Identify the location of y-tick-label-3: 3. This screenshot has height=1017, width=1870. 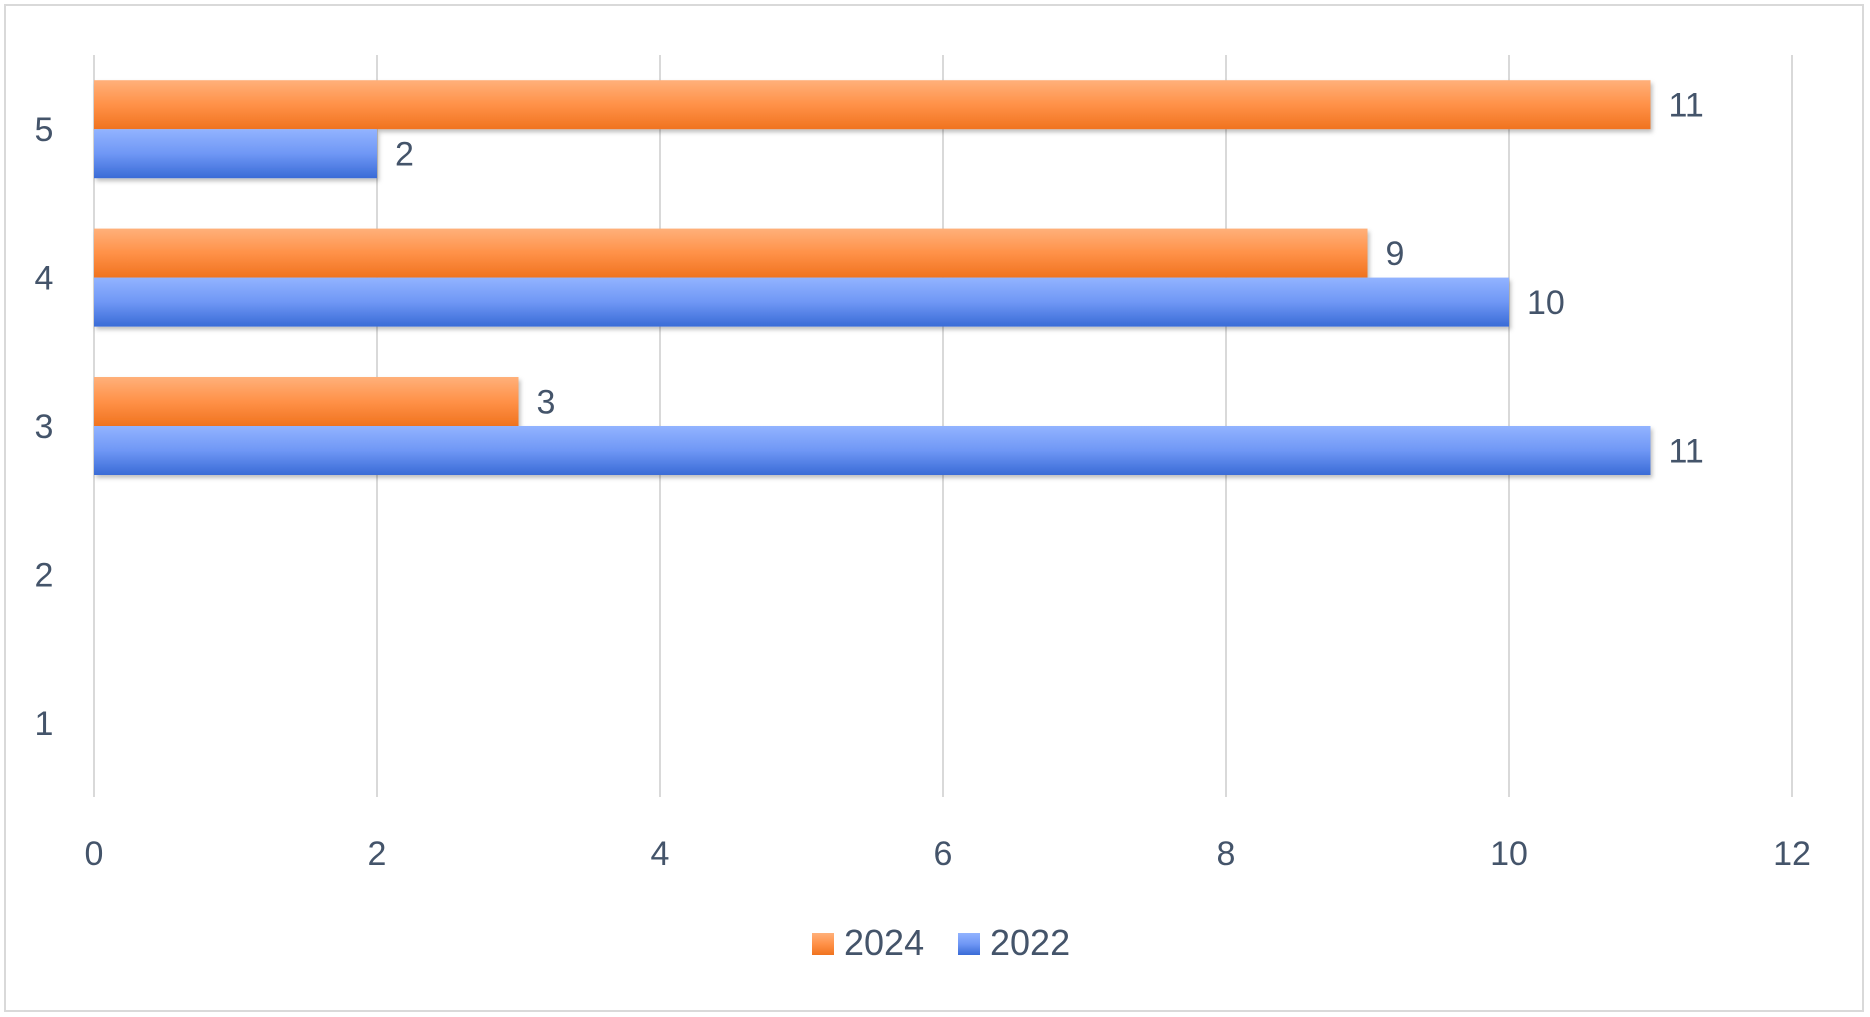
(44, 427).